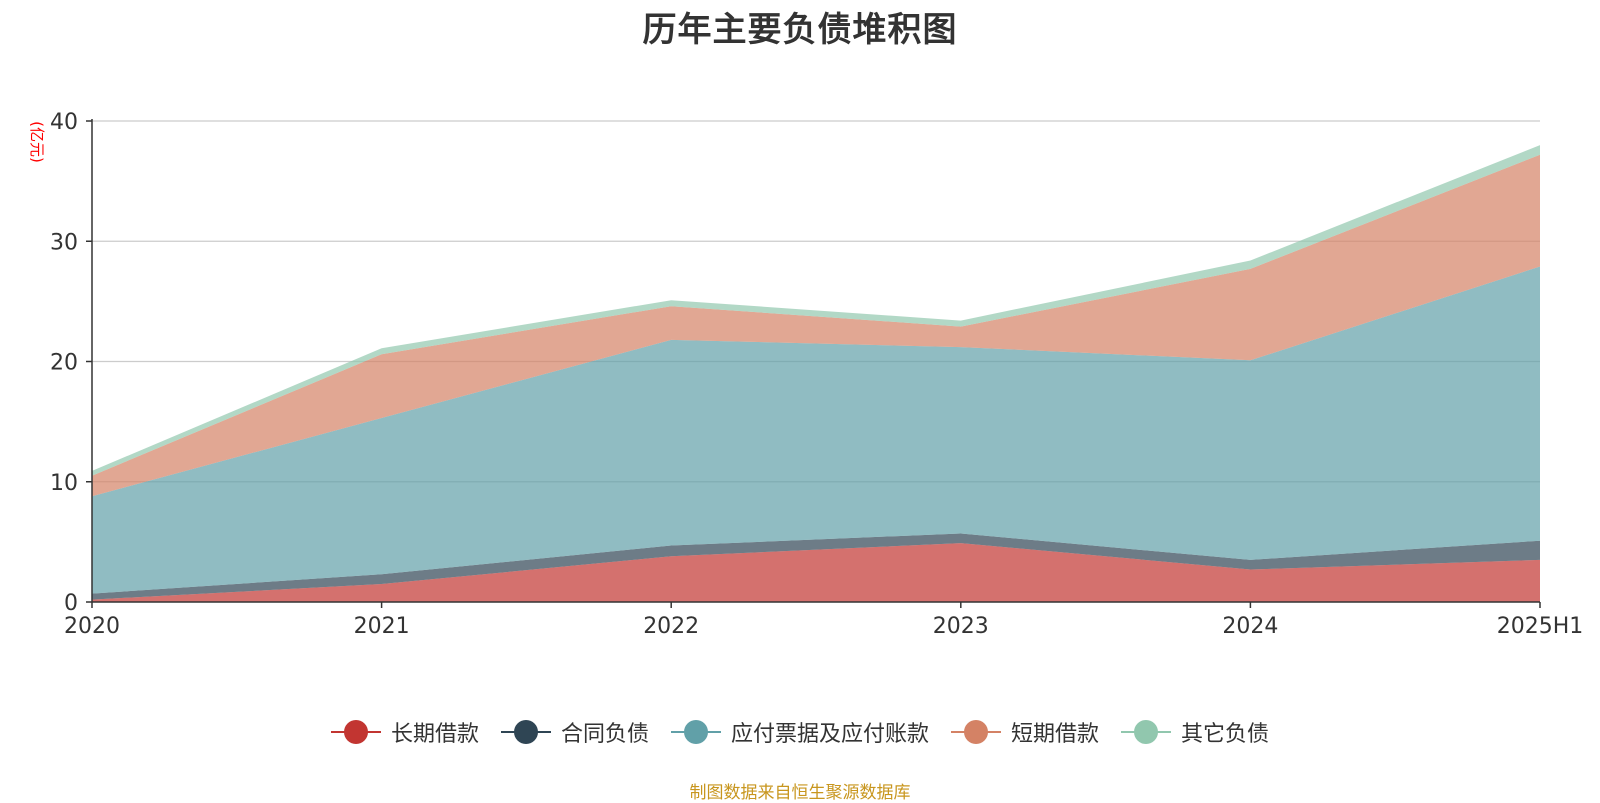 Image resolution: width=1600 pixels, height=803 pixels. Describe the element at coordinates (71, 603) in the screenshot. I see `y-tick-label-0: 0` at that location.